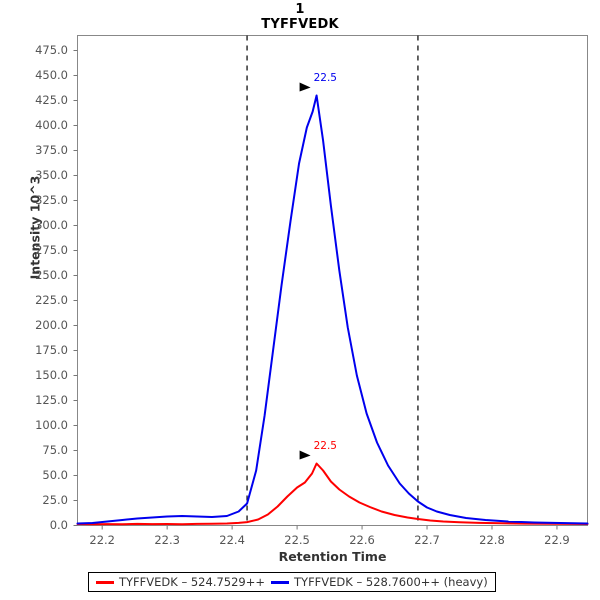 The width and height of the screenshot is (600, 600). What do you see at coordinates (51, 199) in the screenshot?
I see `y-tick-label: 325.0` at bounding box center [51, 199].